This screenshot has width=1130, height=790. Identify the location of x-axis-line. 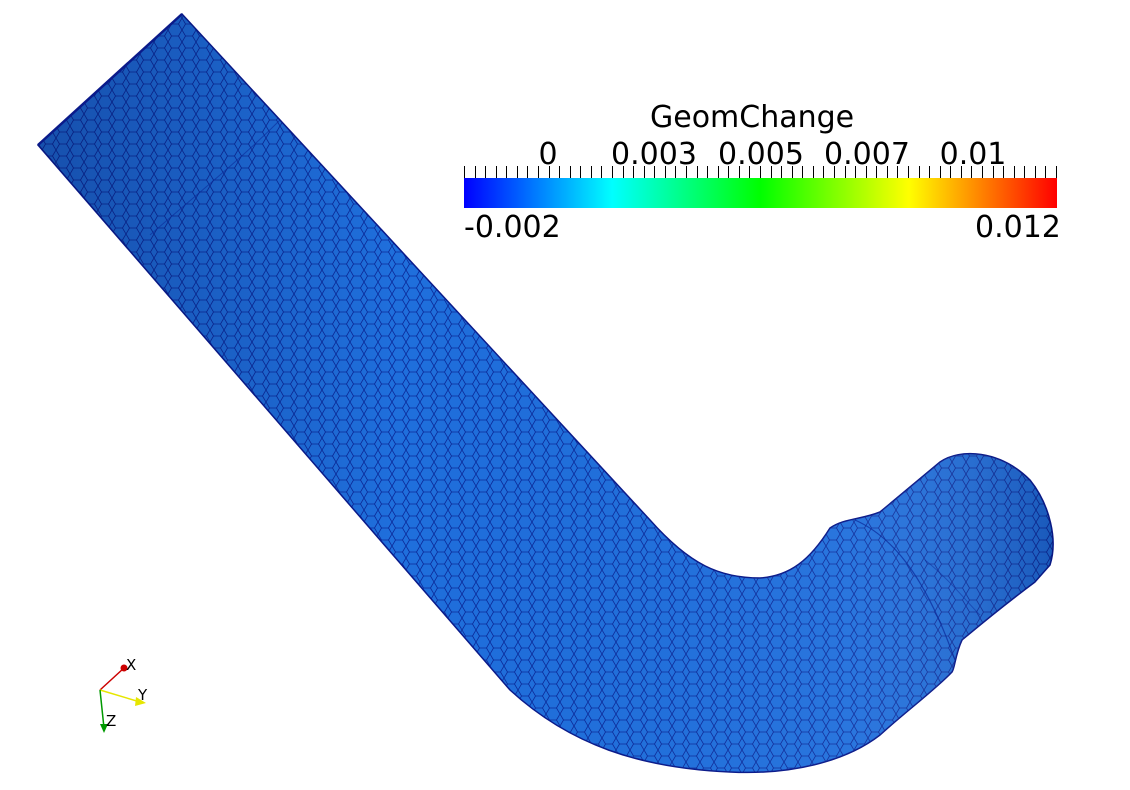
(112, 679).